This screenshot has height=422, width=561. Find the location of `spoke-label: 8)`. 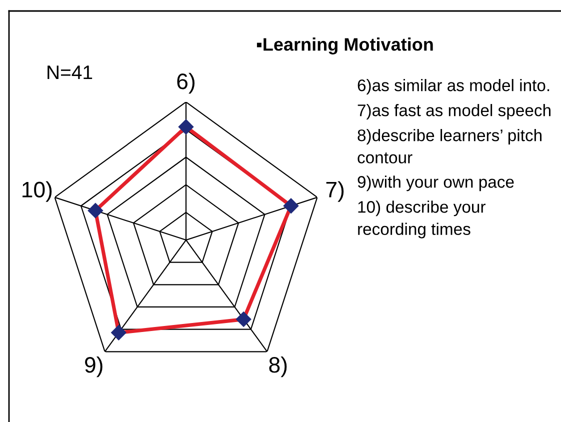

spoke-label: 8) is located at coordinates (278, 367).